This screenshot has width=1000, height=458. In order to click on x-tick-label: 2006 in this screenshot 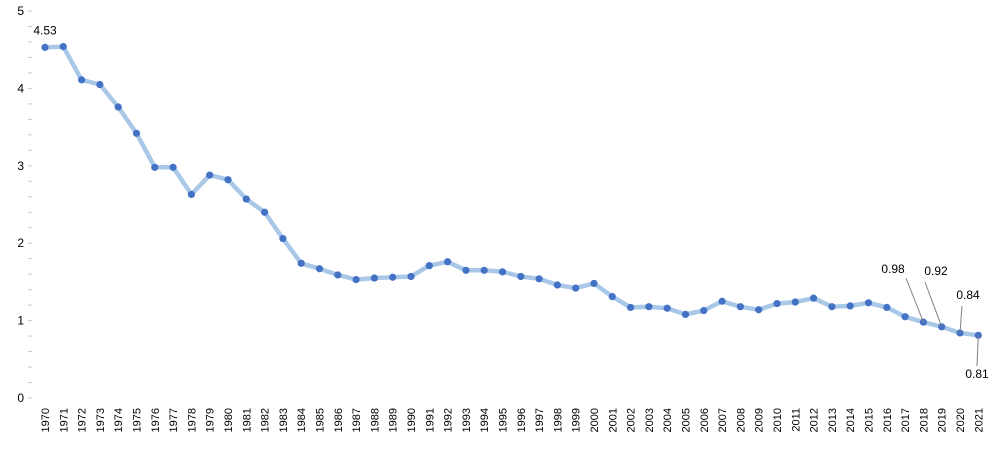, I will do `click(705, 420)`.